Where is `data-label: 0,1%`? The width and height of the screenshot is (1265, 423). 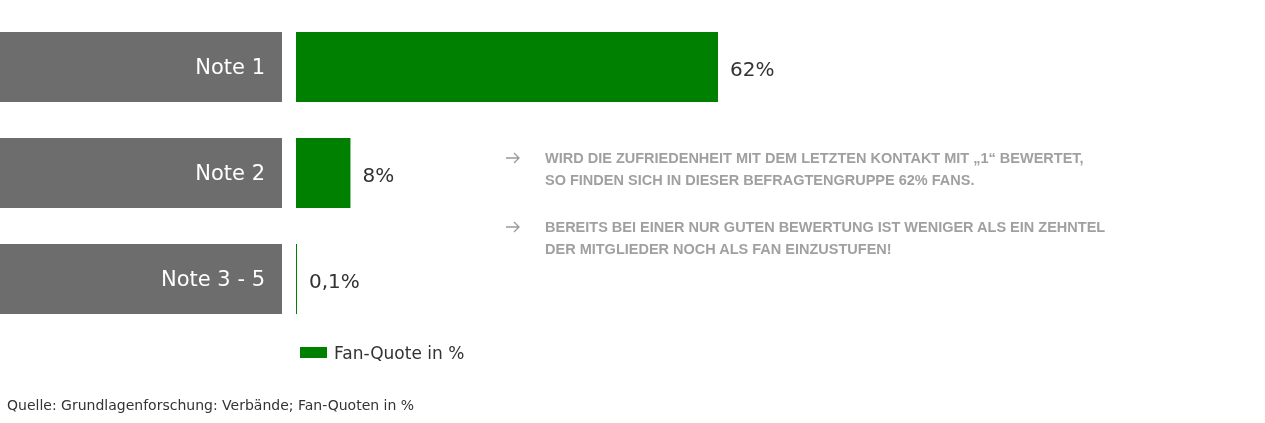
data-label: 0,1% is located at coordinates (334, 281).